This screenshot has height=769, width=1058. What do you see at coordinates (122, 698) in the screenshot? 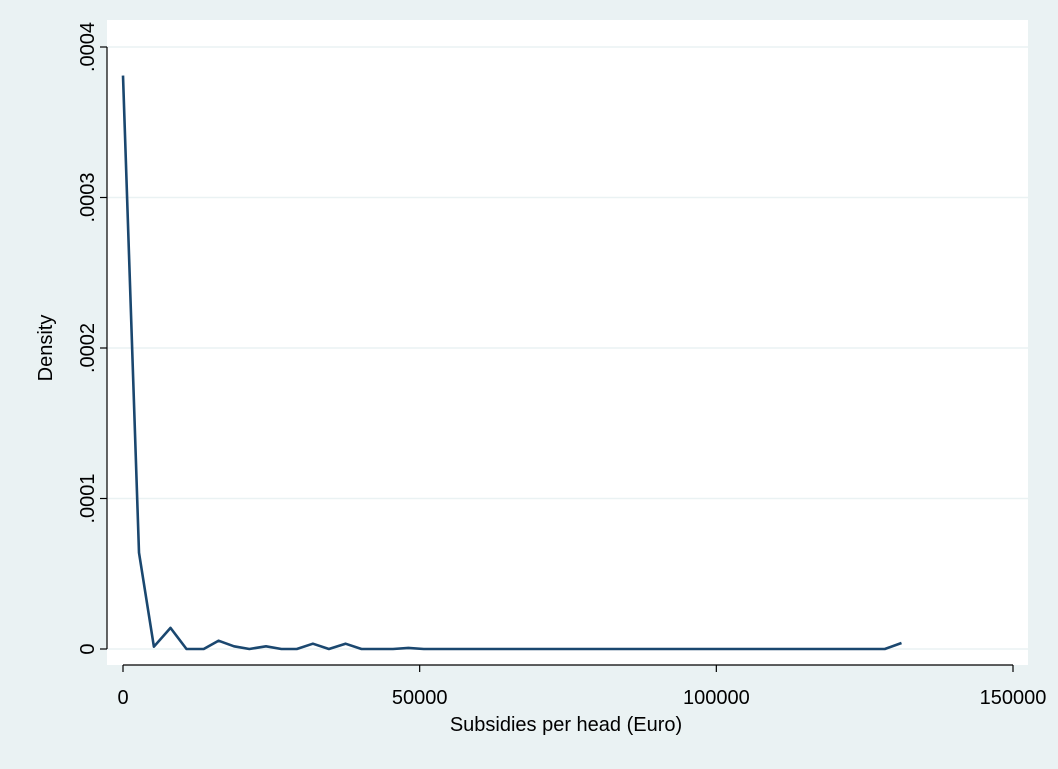
I see `x-tick-label-0: 0` at bounding box center [122, 698].